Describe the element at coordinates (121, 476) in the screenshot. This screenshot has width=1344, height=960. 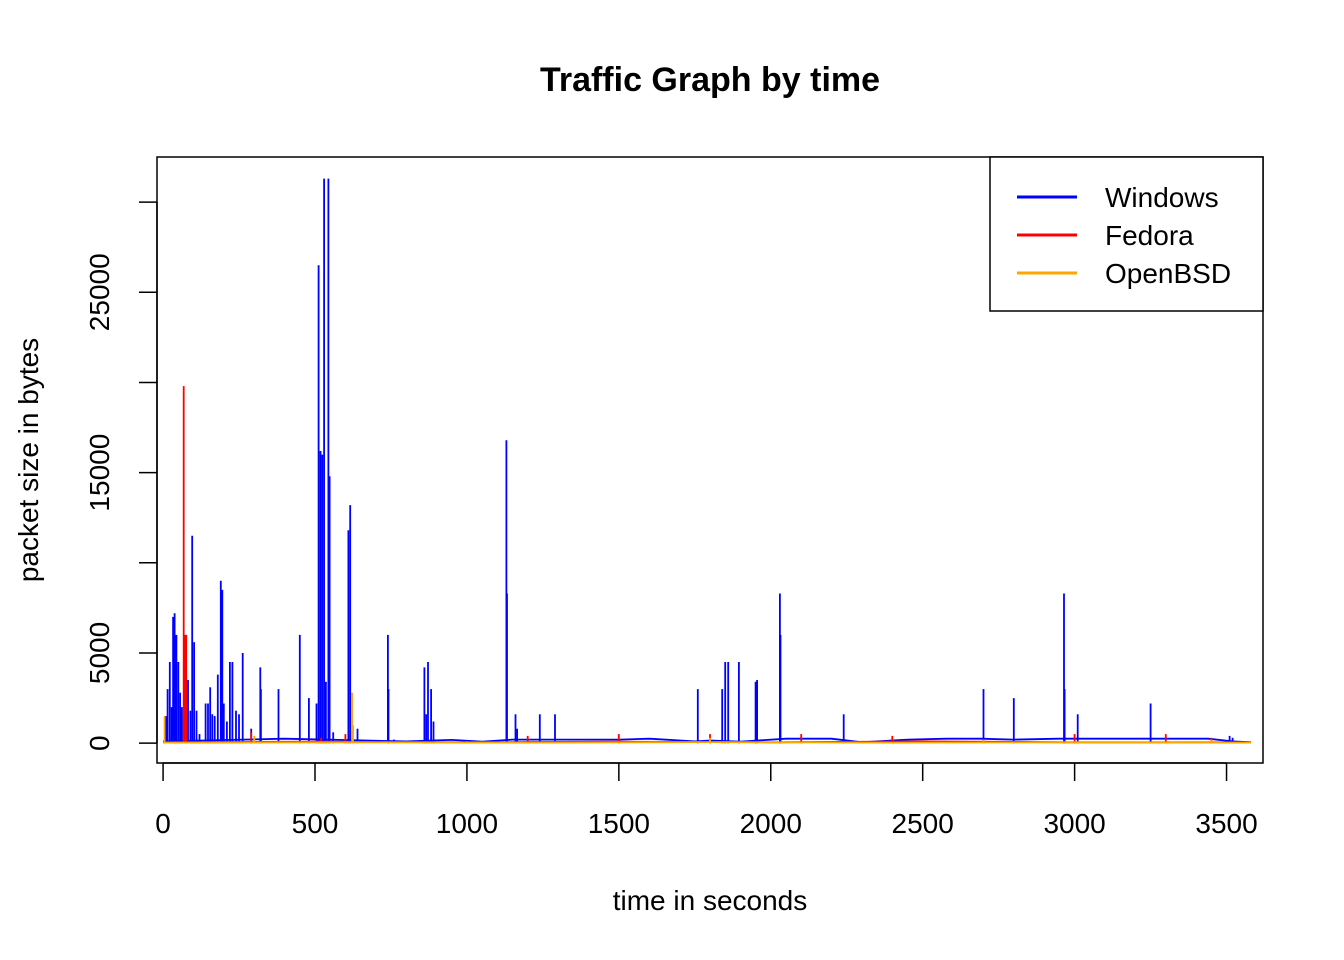
I see `y-axis: 0 5000 15000 25000` at that location.